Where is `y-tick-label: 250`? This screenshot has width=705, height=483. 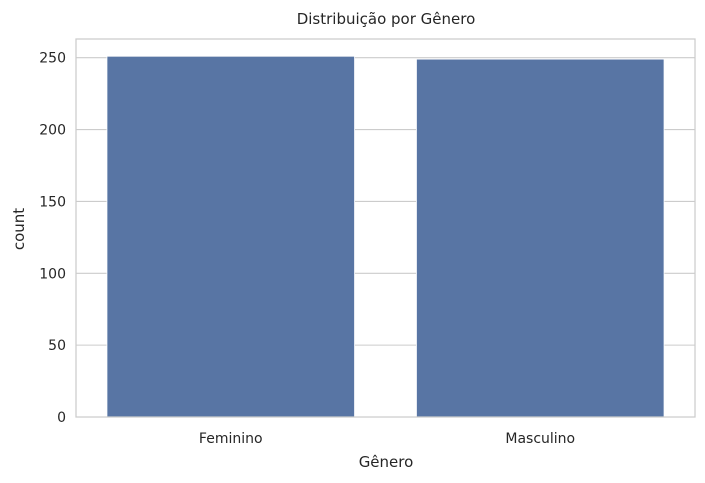 y-tick-label: 250 is located at coordinates (52, 59).